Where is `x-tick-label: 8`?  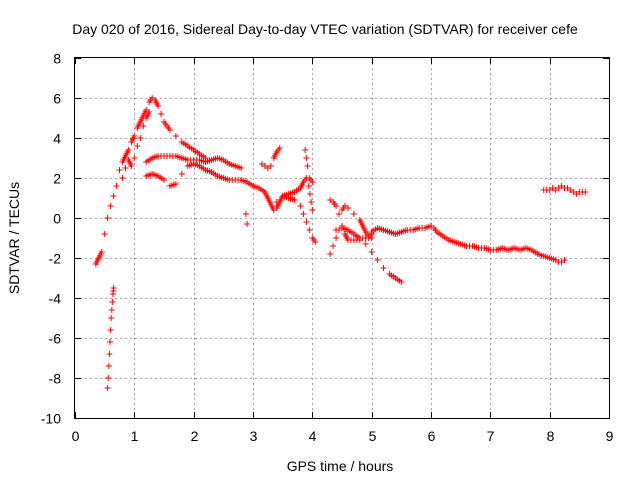
x-tick-label: 8 is located at coordinates (551, 436).